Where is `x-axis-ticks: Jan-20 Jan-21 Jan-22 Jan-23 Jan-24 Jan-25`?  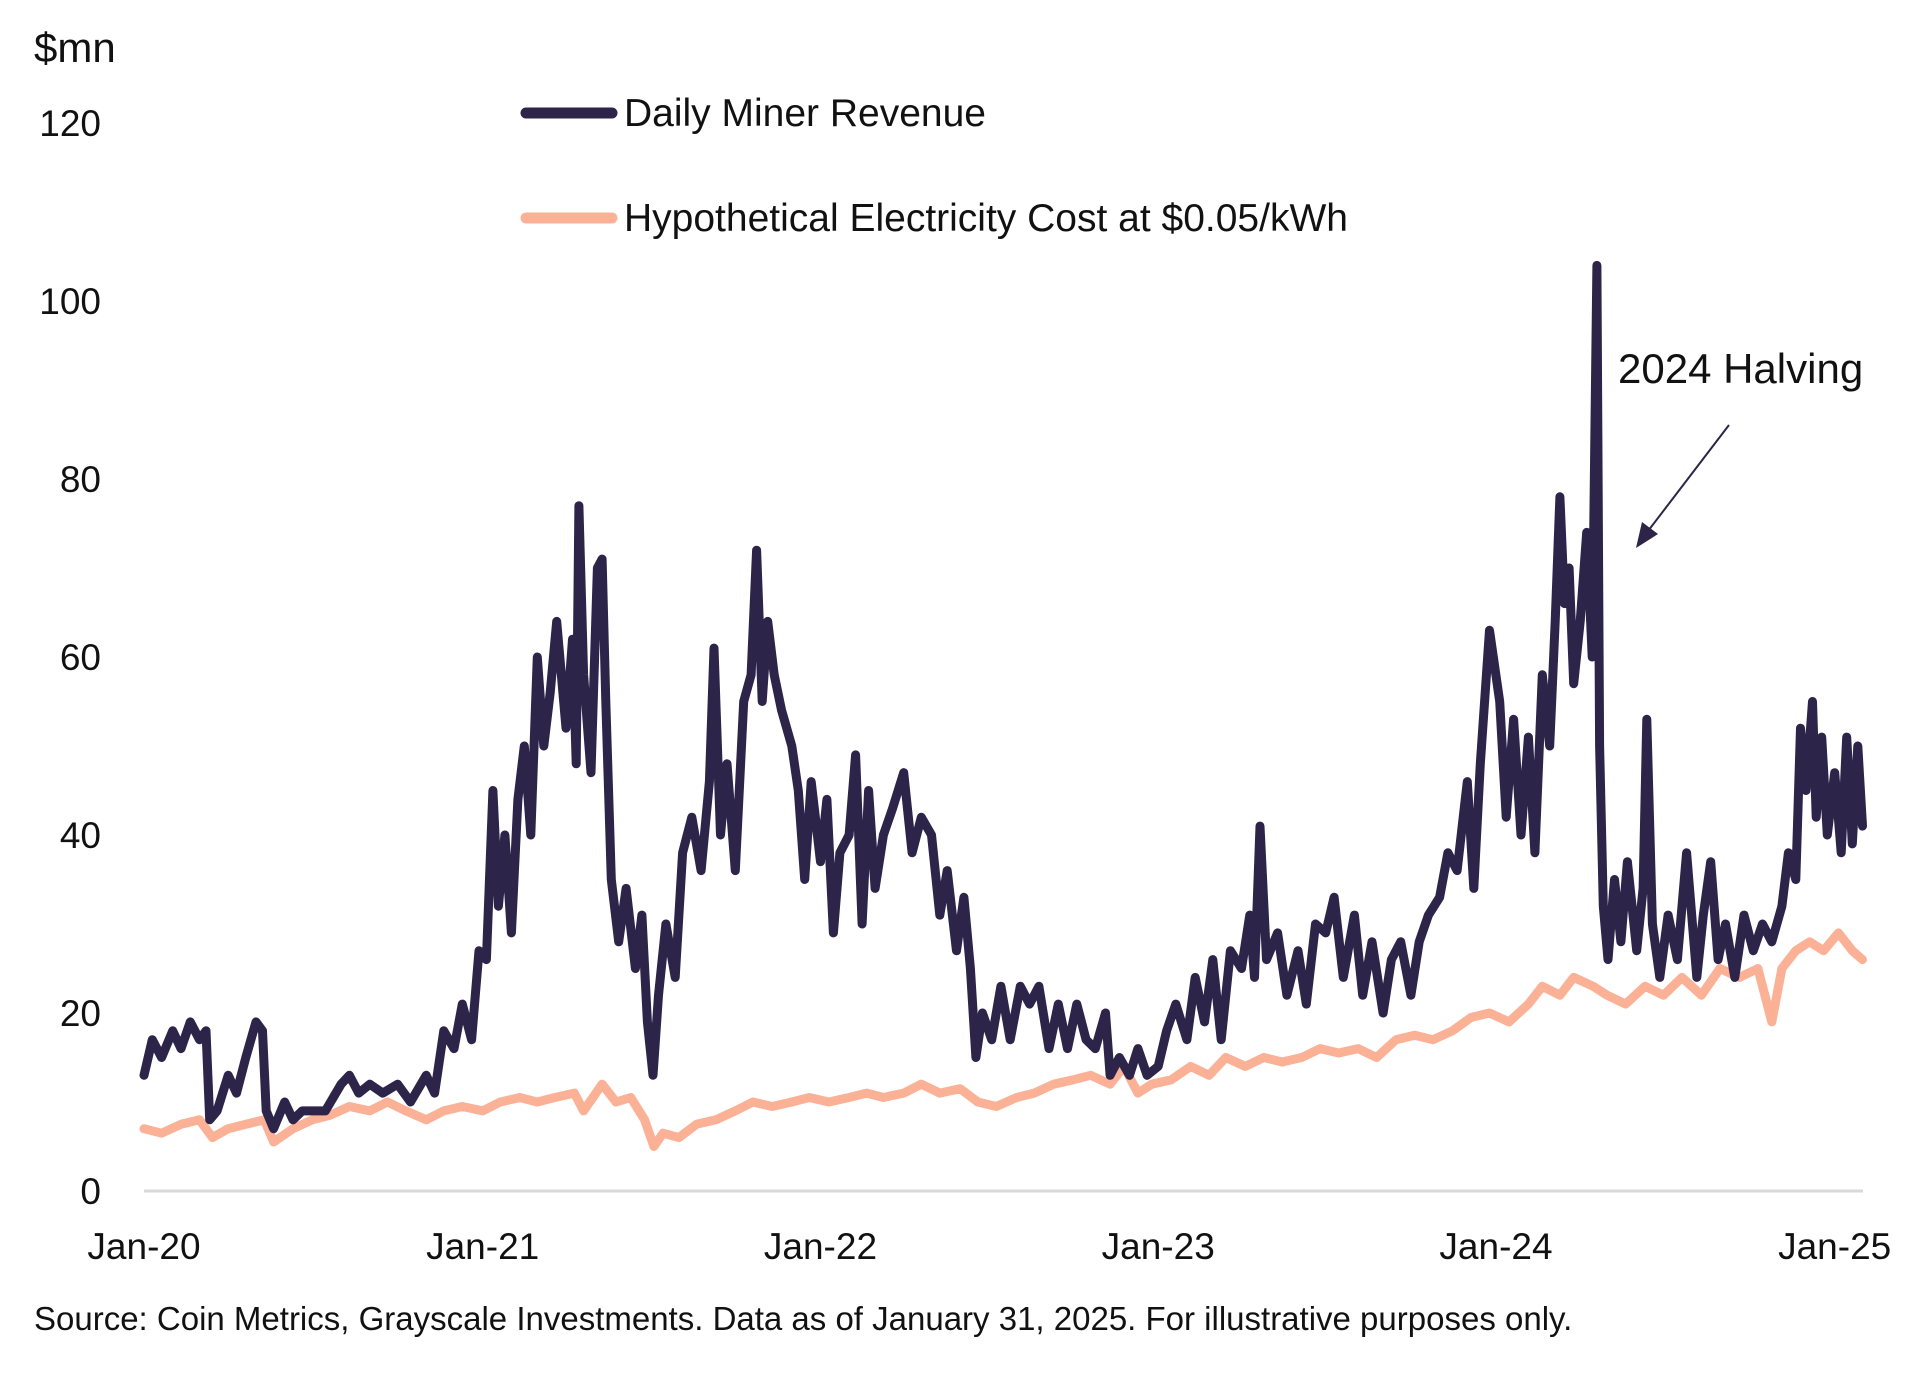 x-axis-ticks: Jan-20 Jan-21 Jan-22 Jan-23 Jan-24 Jan-25 is located at coordinates (989, 1246).